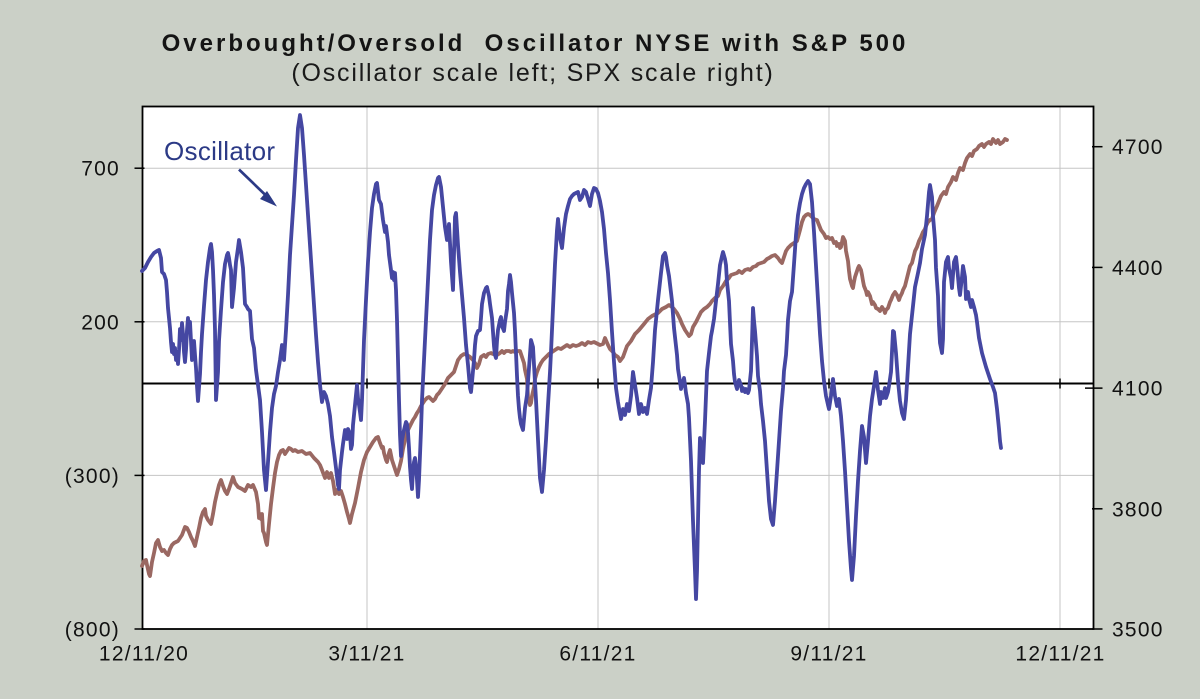 This screenshot has width=1200, height=699. What do you see at coordinates (1138, 147) in the screenshot?
I see `svg-text: 4700` at bounding box center [1138, 147].